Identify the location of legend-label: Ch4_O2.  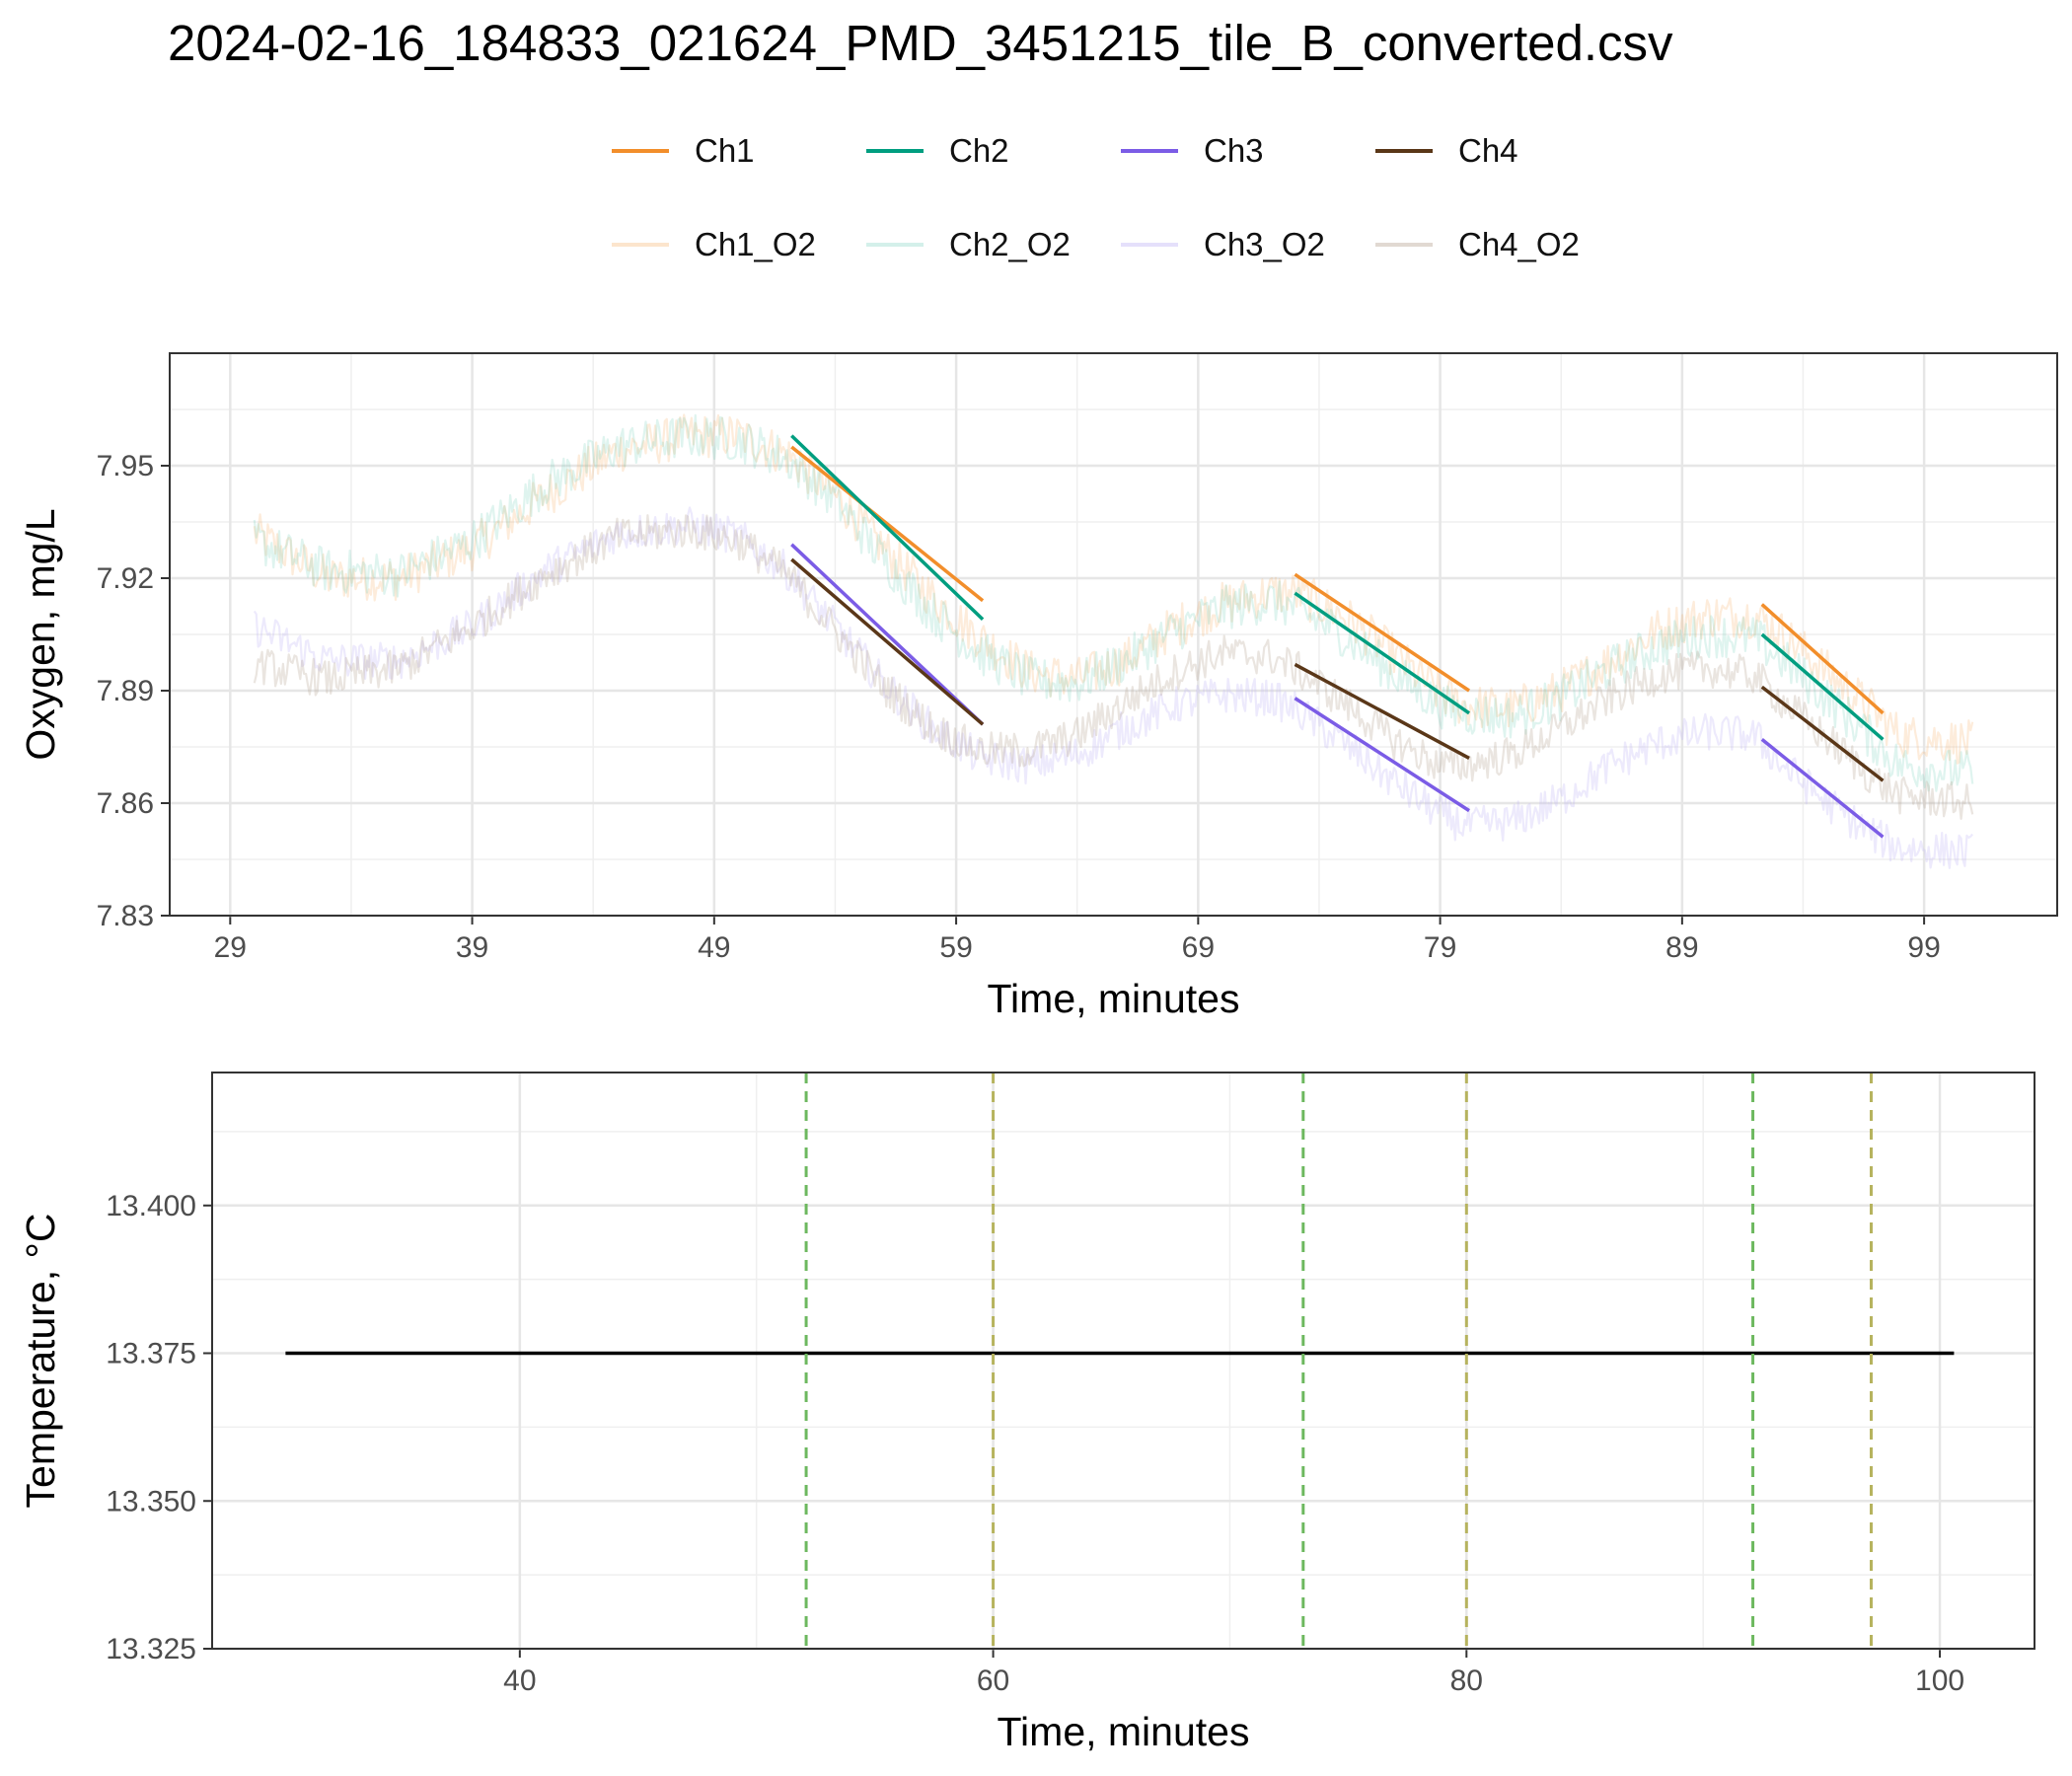
(1519, 244).